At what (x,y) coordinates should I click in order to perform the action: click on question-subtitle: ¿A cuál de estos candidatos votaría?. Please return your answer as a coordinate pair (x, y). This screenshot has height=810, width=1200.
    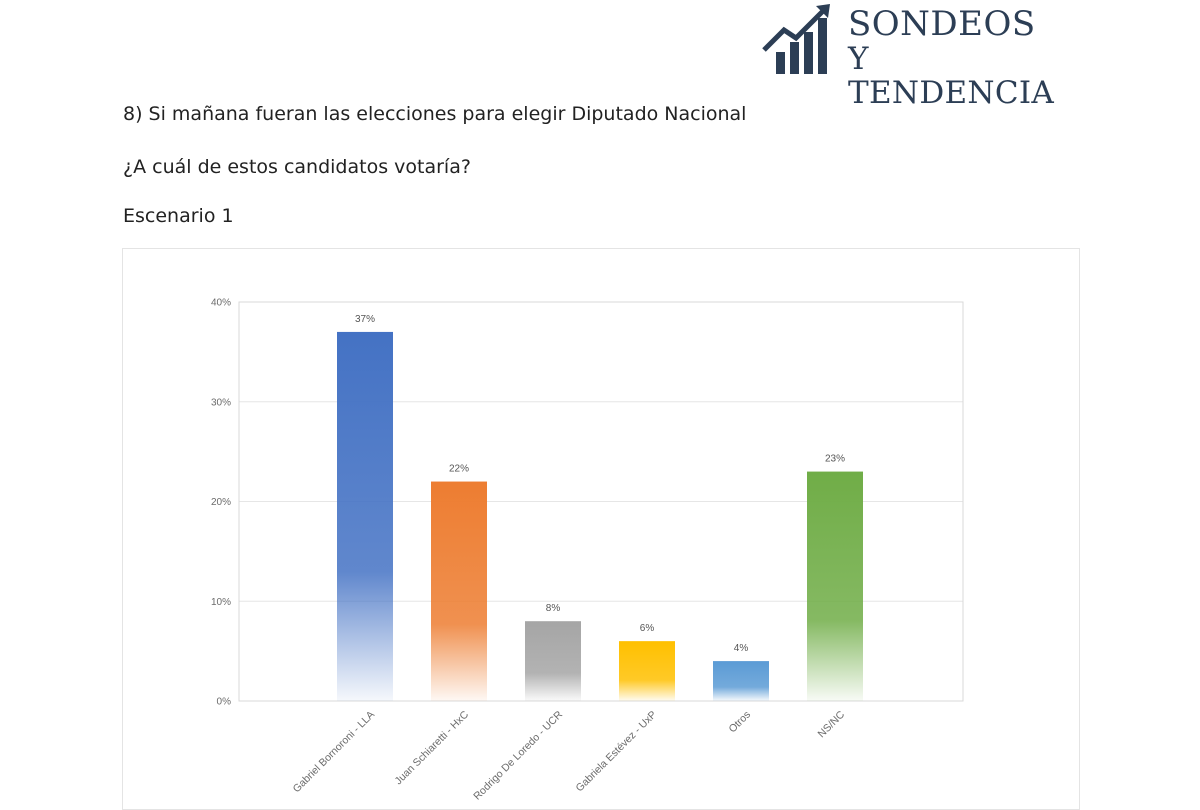
    Looking at the image, I should click on (297, 167).